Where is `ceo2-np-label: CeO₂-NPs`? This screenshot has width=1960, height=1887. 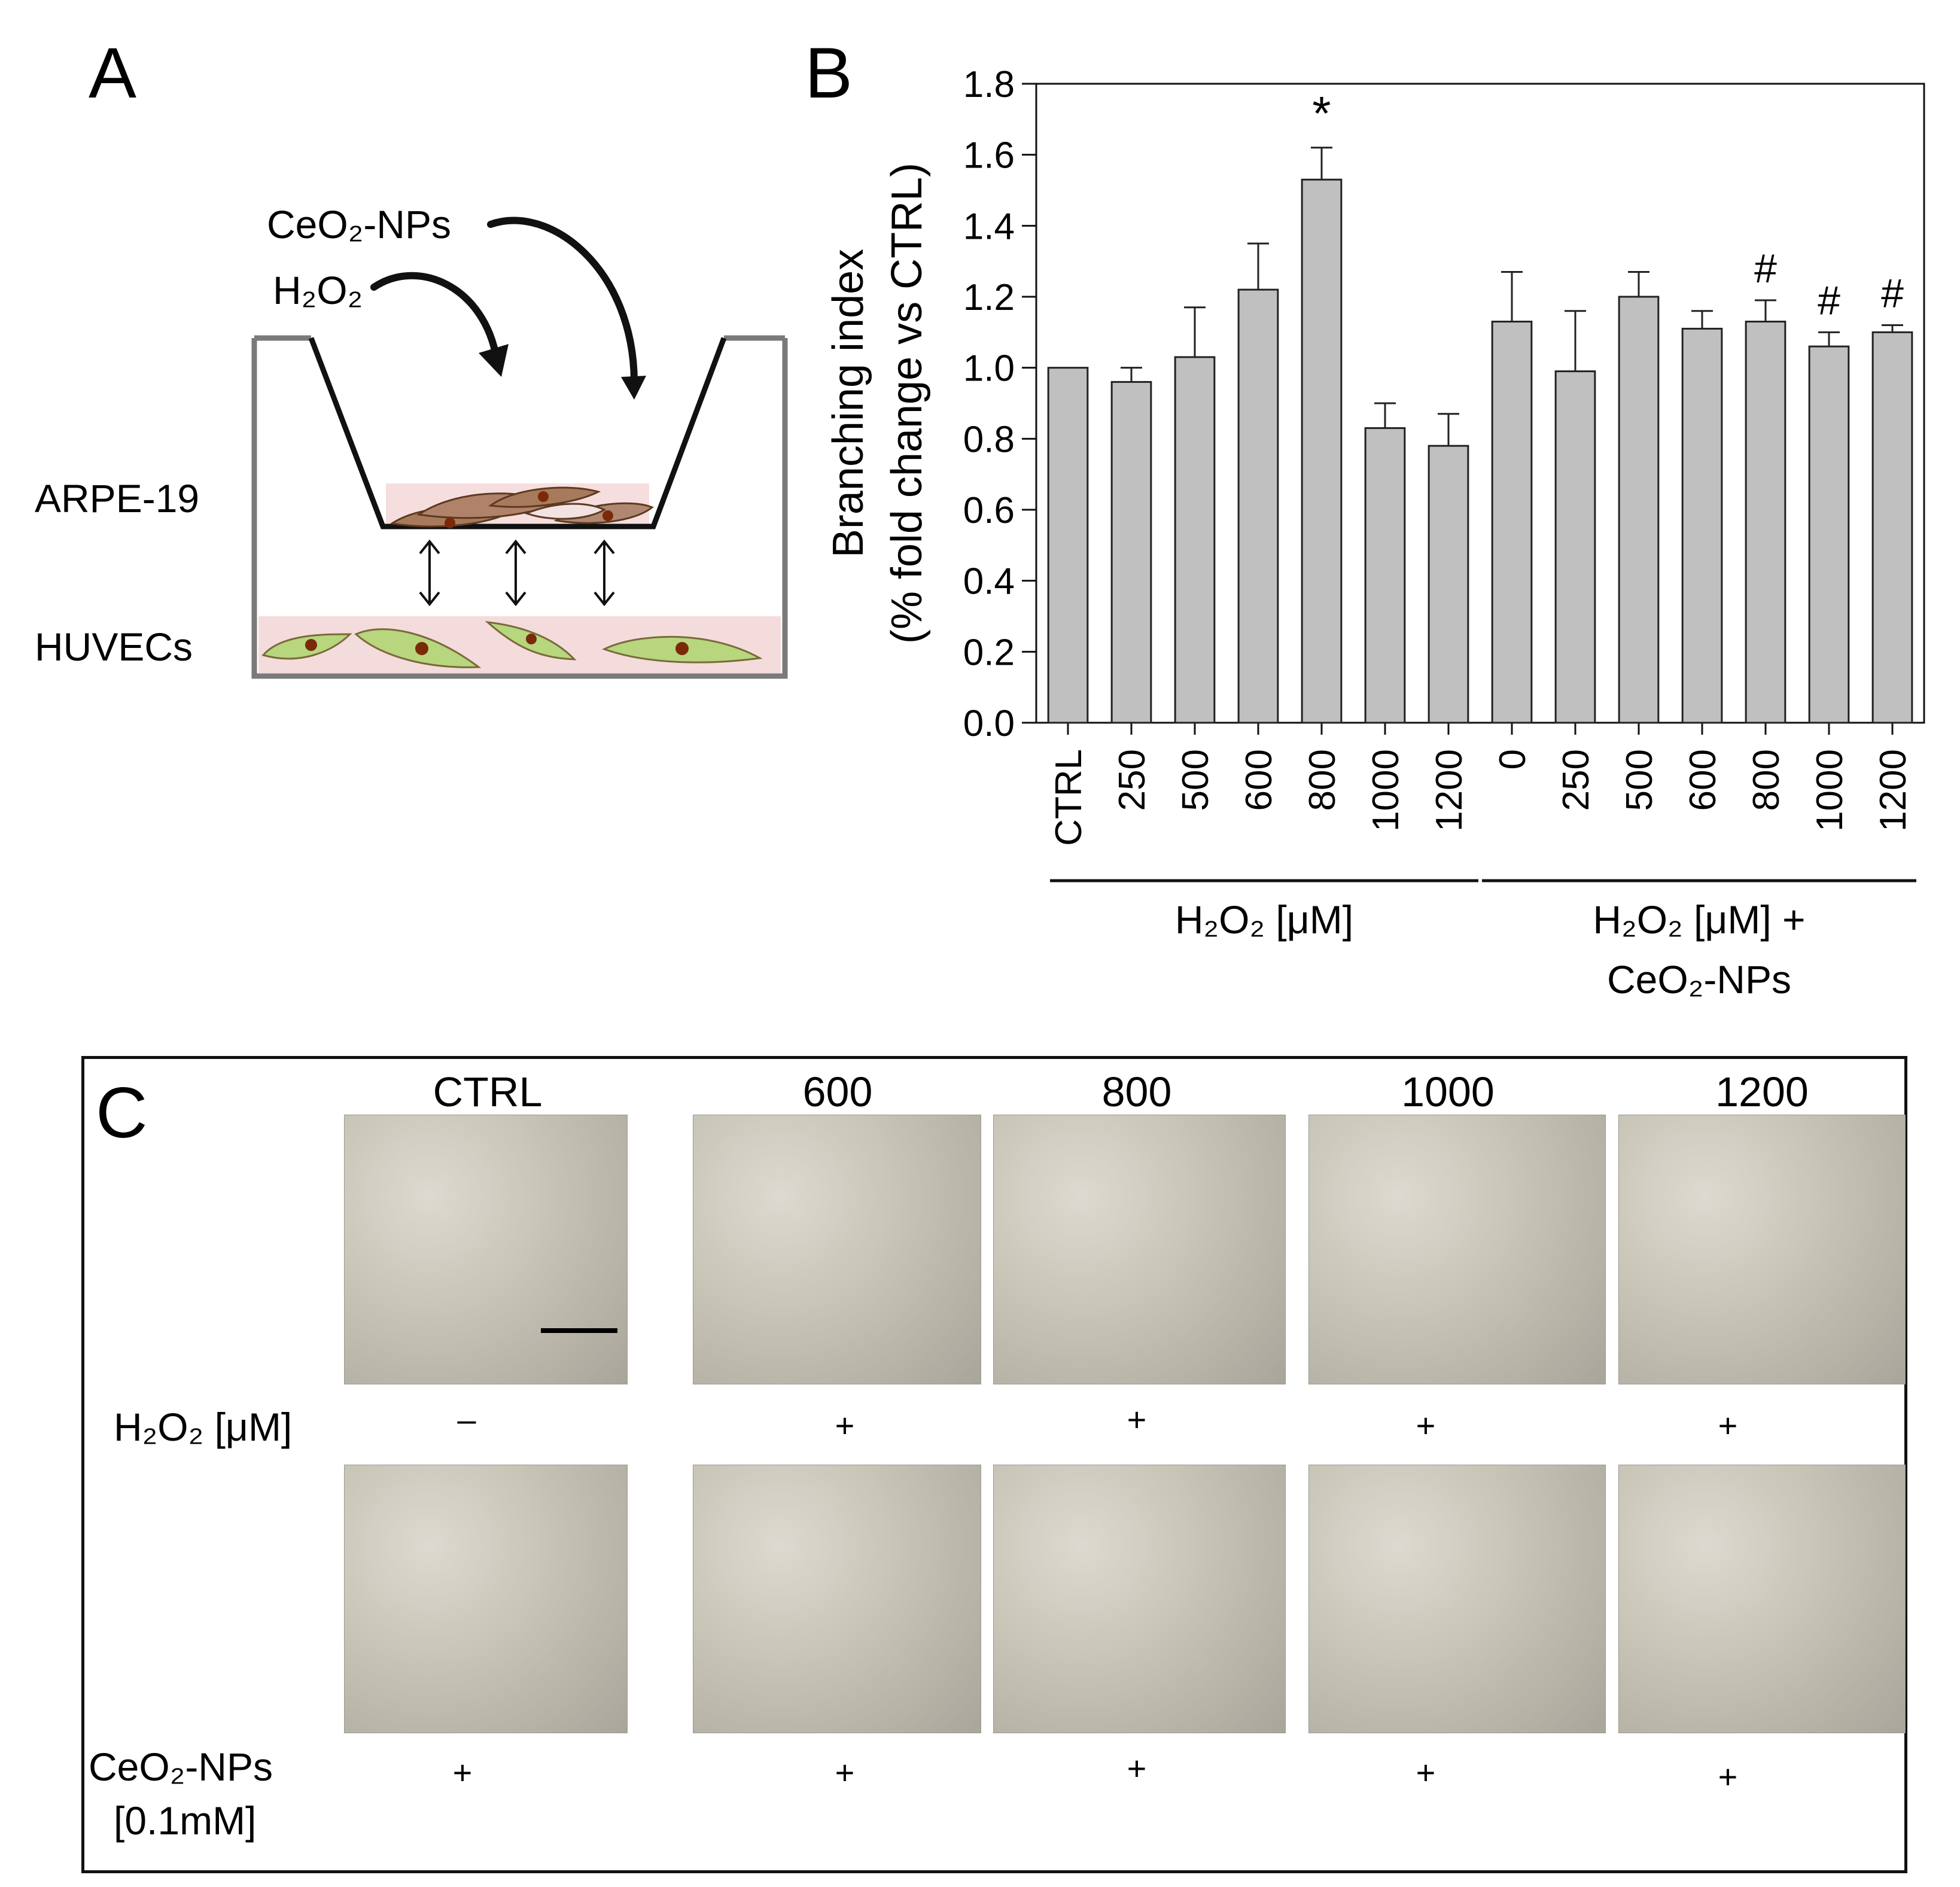 ceo2-np-label: CeO₂-NPs is located at coordinates (359, 224).